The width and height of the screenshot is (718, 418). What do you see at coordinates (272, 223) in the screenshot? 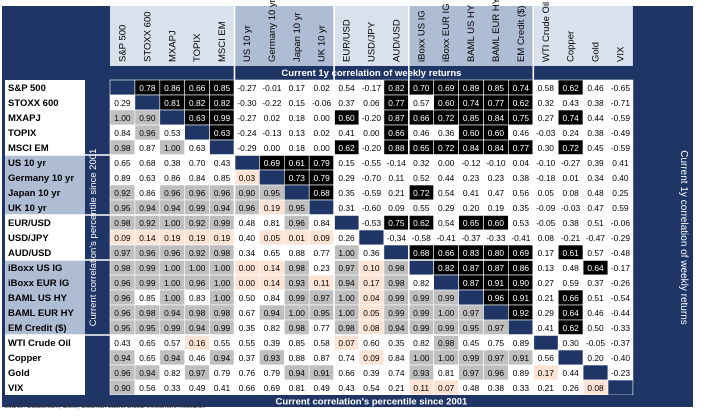
I see `cell-value: 0.81` at bounding box center [272, 223].